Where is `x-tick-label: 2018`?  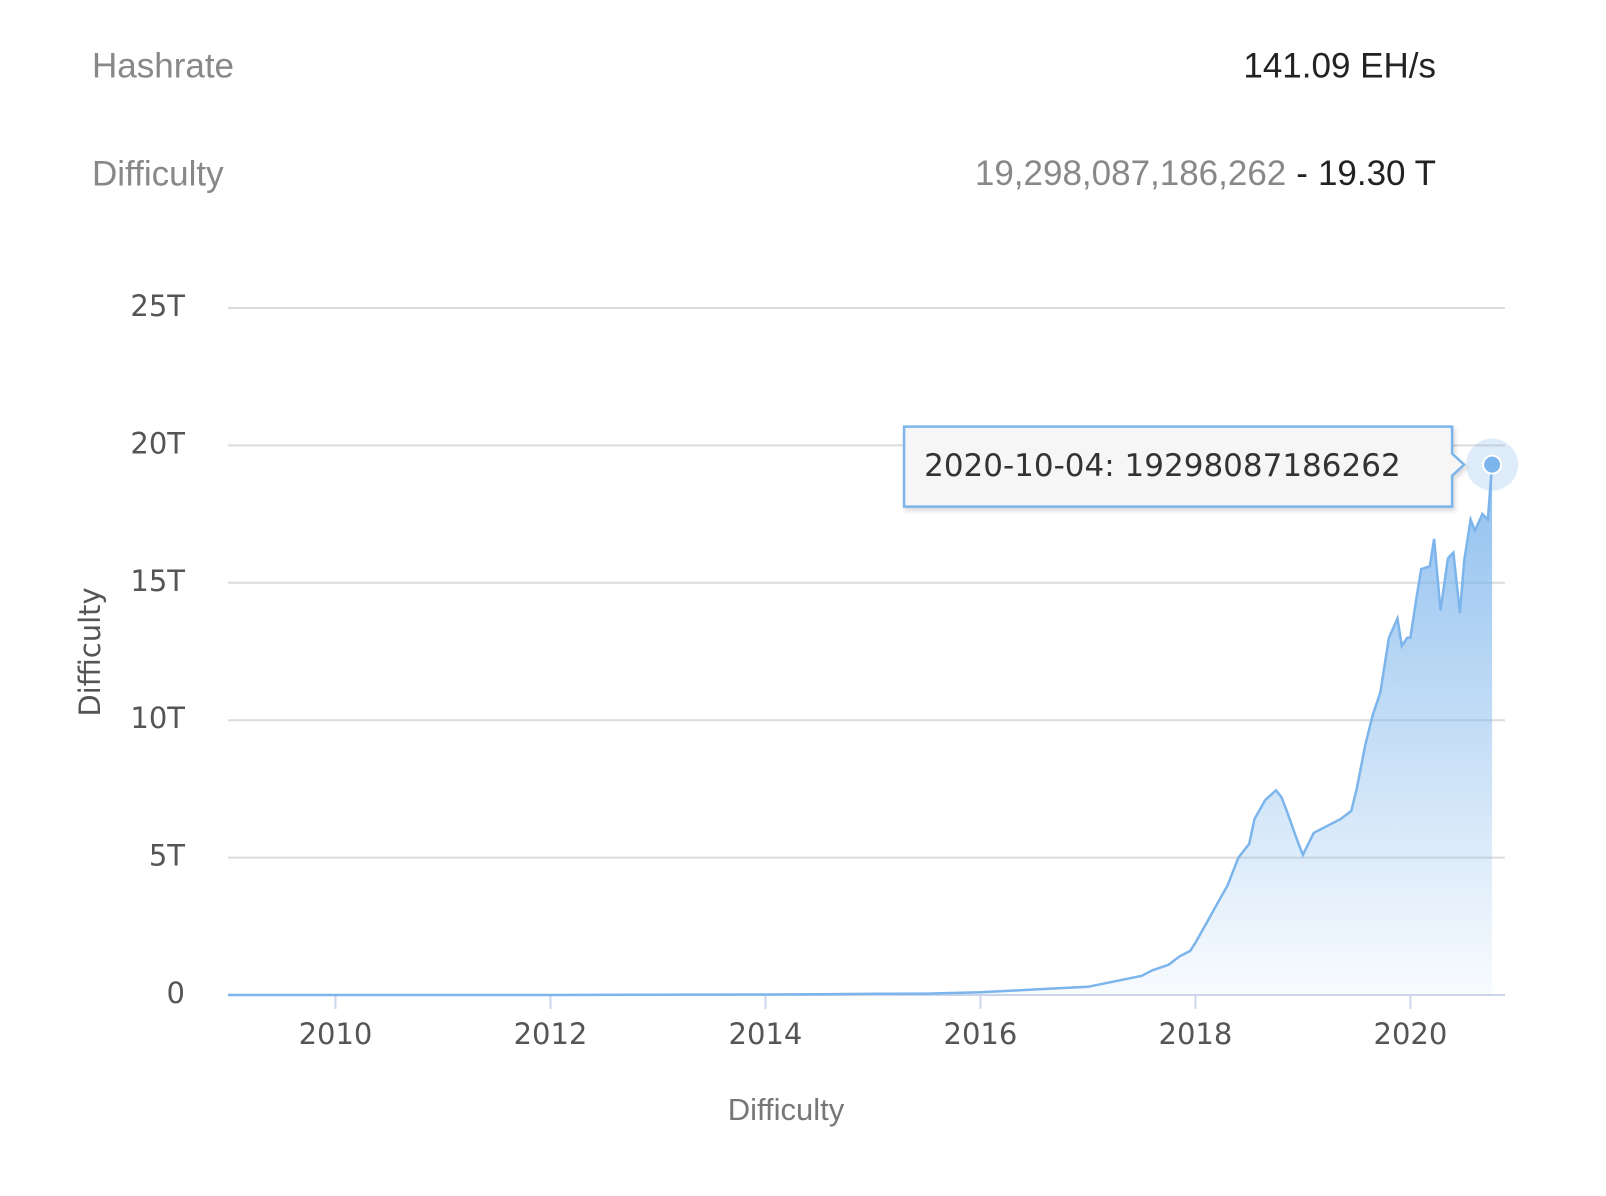 x-tick-label: 2018 is located at coordinates (1196, 1034).